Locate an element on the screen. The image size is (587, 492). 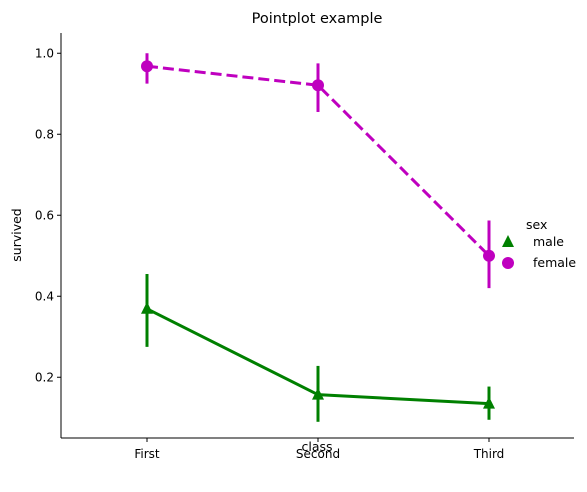
x-axis-label: class is located at coordinates (316, 446).